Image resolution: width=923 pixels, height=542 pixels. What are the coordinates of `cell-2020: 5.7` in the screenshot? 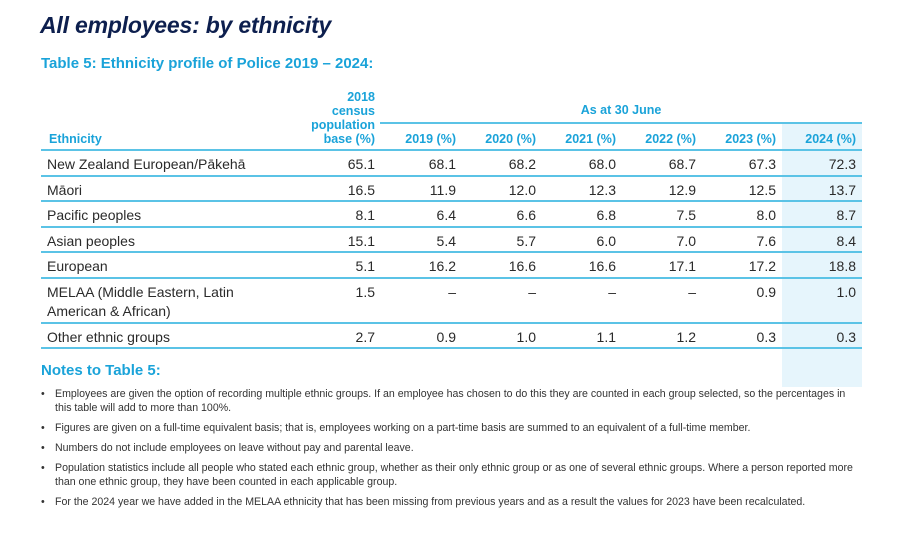 It's located at (526, 240).